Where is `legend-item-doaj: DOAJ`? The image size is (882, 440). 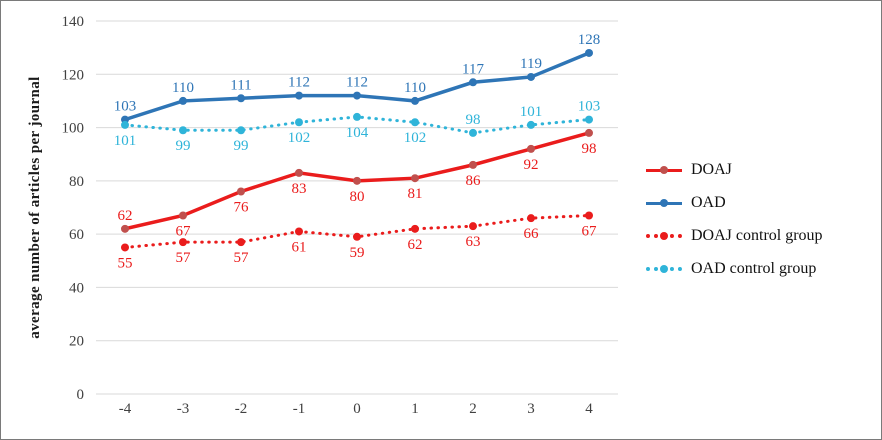 legend-item-doaj: DOAJ is located at coordinates (734, 170).